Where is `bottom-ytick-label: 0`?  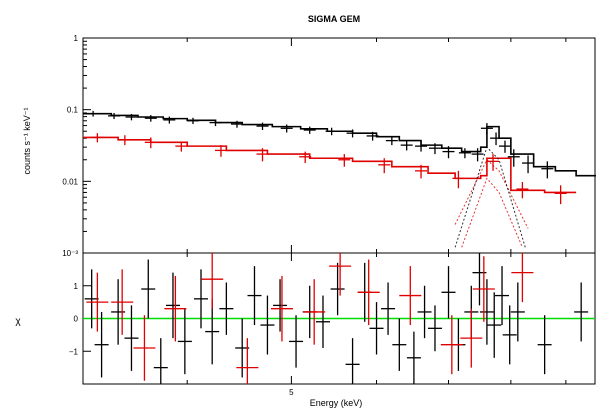
bottom-ytick-label: 0 is located at coordinates (76, 319).